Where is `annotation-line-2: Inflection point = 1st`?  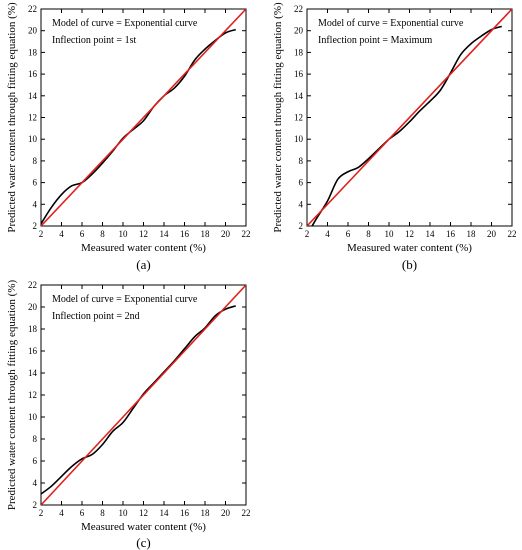 annotation-line-2: Inflection point = 1st is located at coordinates (94, 40).